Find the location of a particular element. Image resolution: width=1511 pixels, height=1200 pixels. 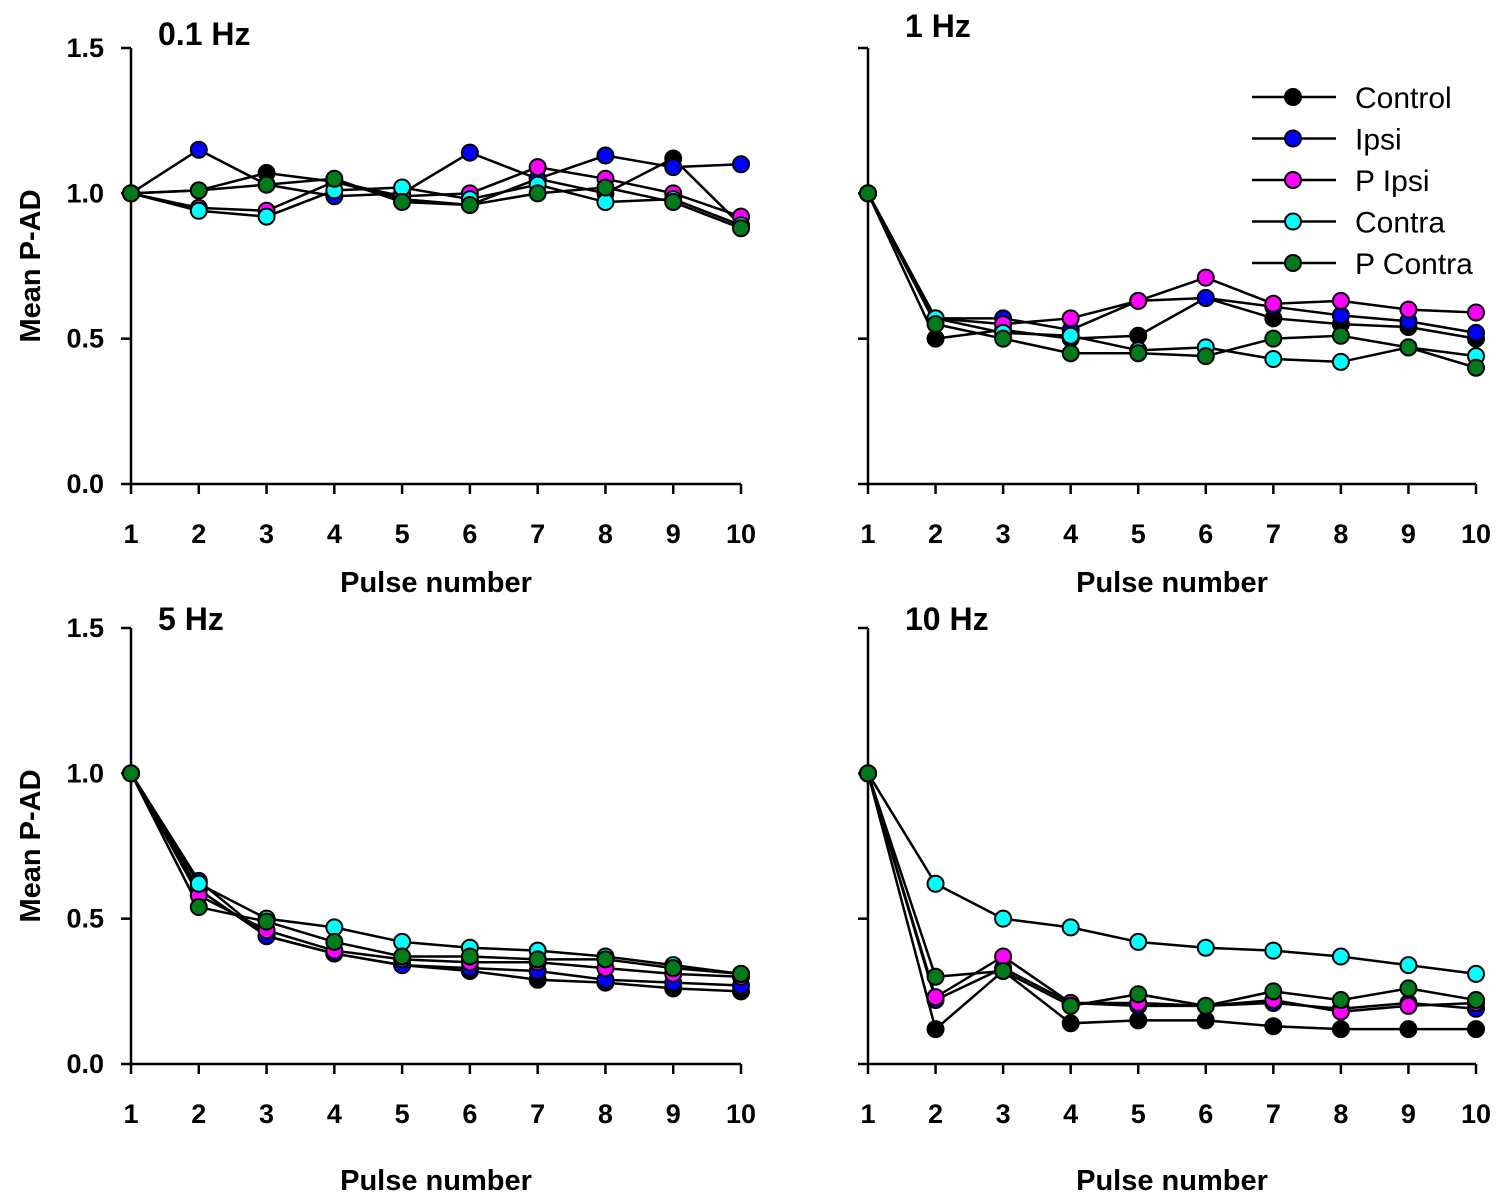

legend-label: Contra is located at coordinates (1400, 223).